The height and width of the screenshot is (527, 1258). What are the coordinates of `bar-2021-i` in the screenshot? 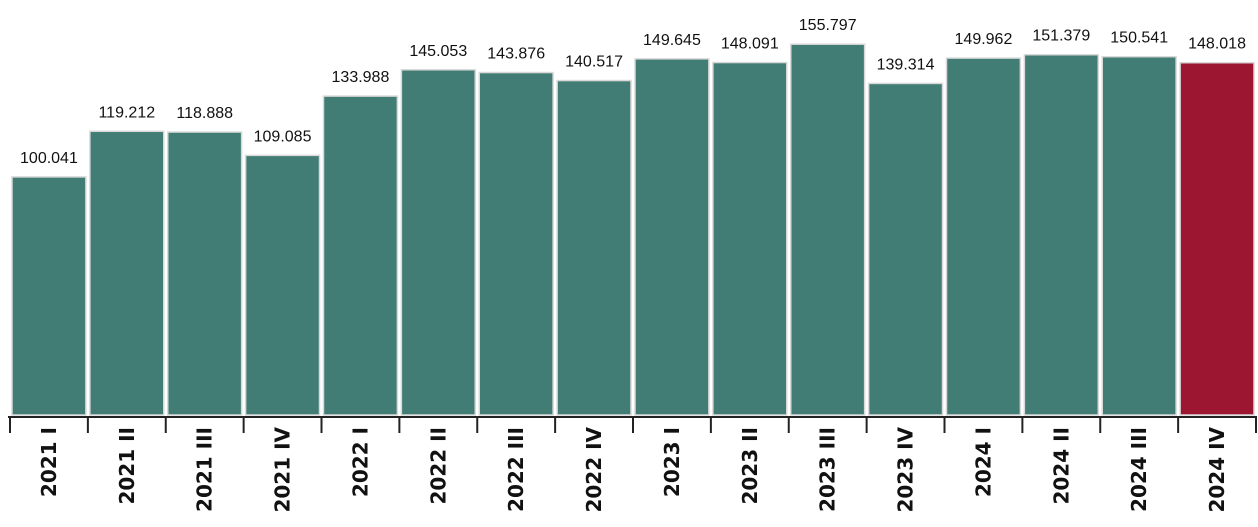 It's located at (49, 296).